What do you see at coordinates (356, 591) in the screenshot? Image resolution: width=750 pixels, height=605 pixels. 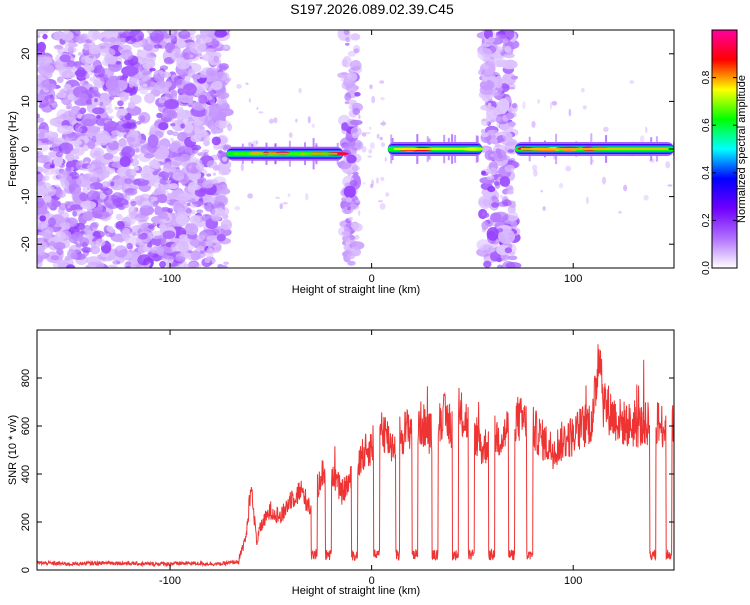 I see `snr-x-axis-label: Height of straight line (km)` at bounding box center [356, 591].